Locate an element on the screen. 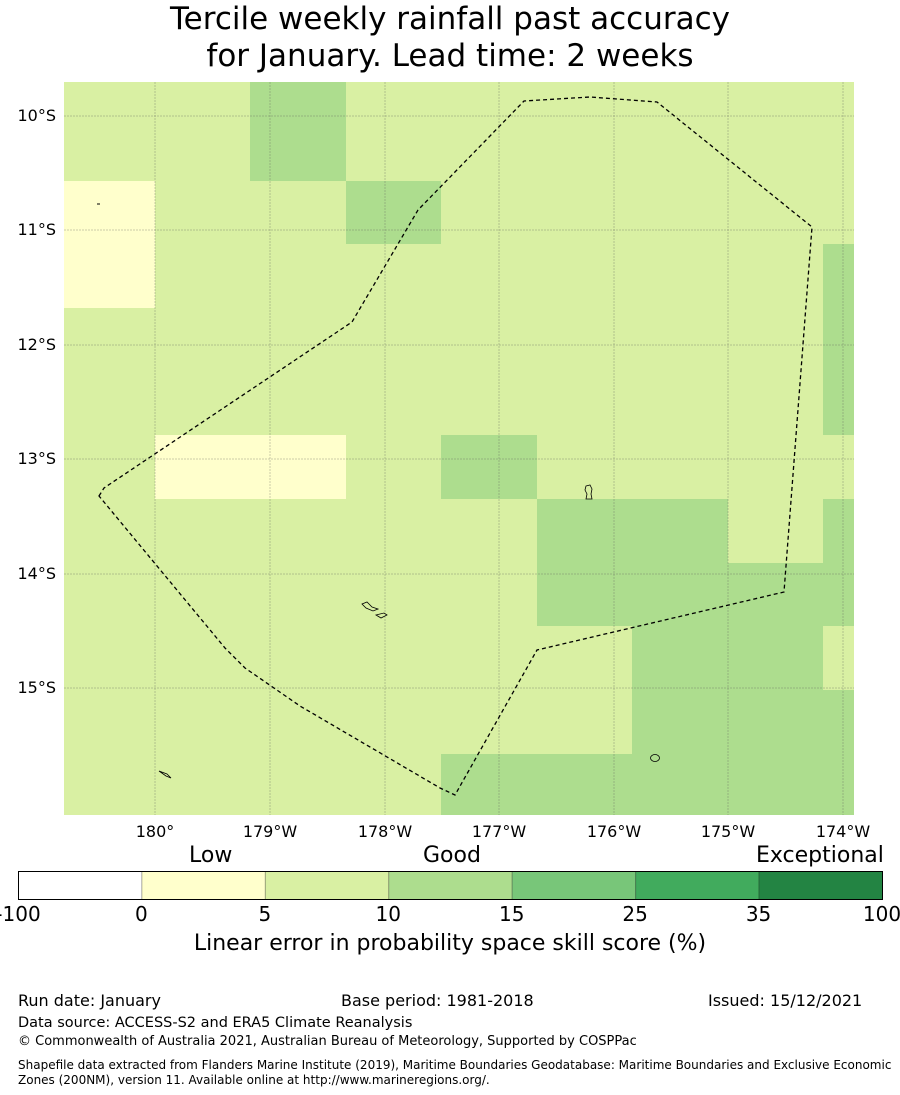 The height and width of the screenshot is (1095, 900). title-line-2: for January. Lead time: 2 weeks is located at coordinates (450, 56).